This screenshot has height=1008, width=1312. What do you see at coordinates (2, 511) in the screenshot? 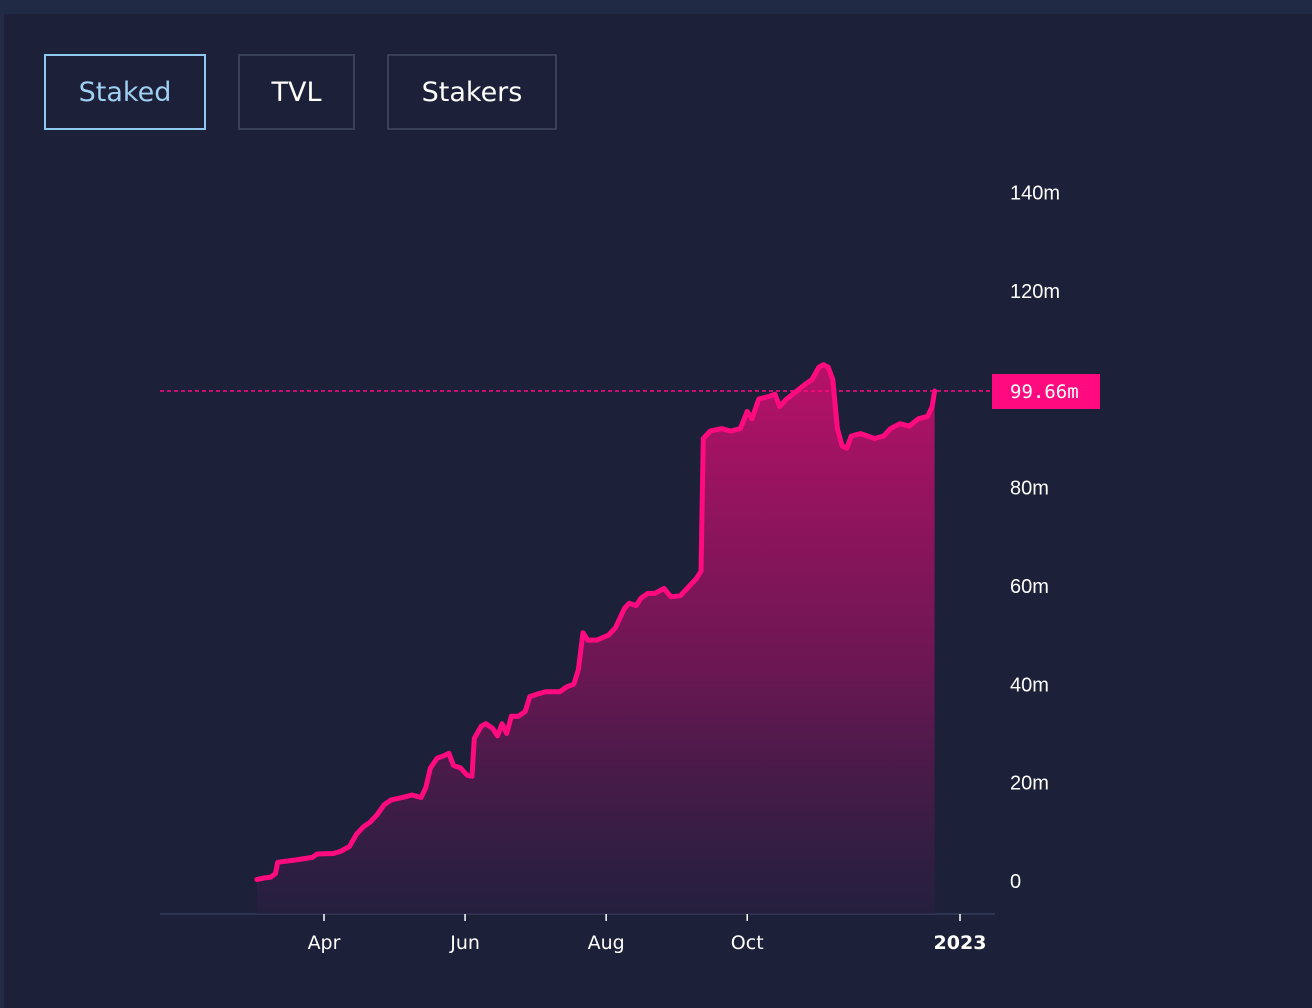
I see `left-border` at bounding box center [2, 511].